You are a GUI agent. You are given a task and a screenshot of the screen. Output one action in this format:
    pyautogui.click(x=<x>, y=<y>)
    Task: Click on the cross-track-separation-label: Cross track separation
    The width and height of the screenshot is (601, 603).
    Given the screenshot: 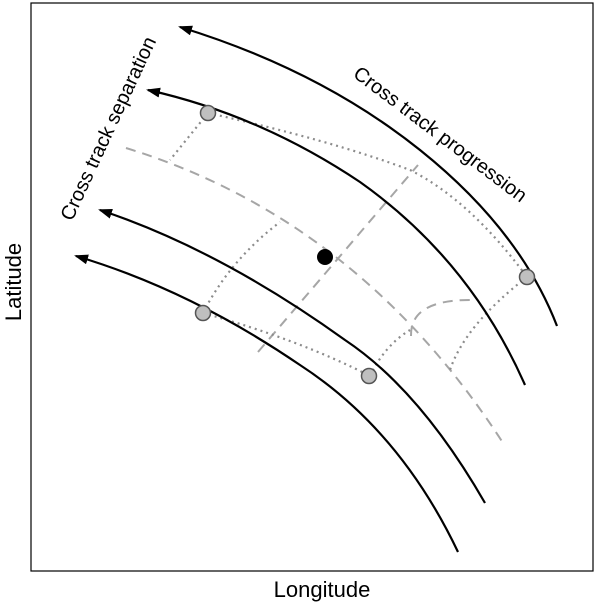 What is the action you would take?
    pyautogui.click(x=109, y=128)
    